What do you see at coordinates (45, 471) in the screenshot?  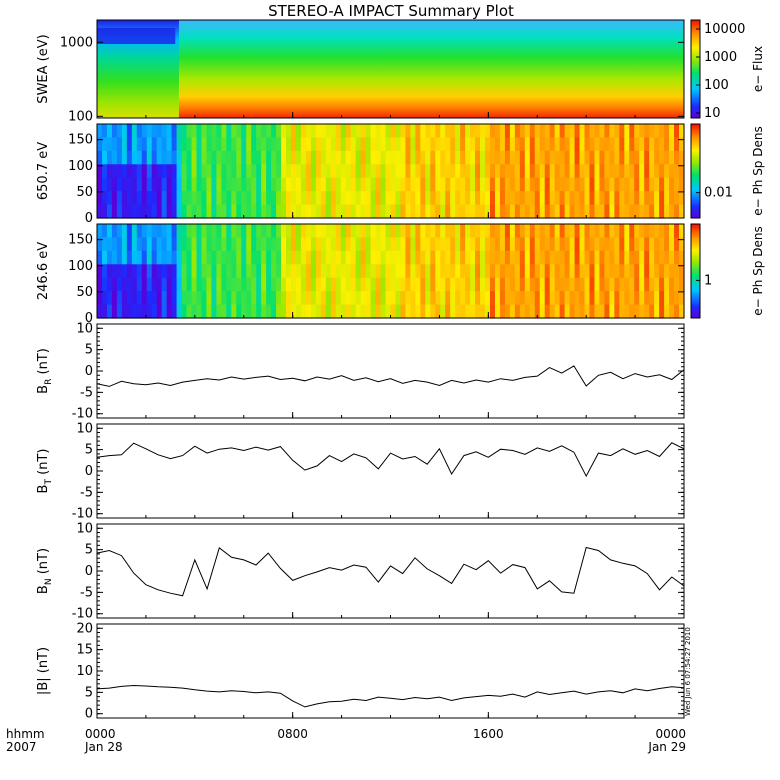 I see `y-axis-label: BT (nT)` at bounding box center [45, 471].